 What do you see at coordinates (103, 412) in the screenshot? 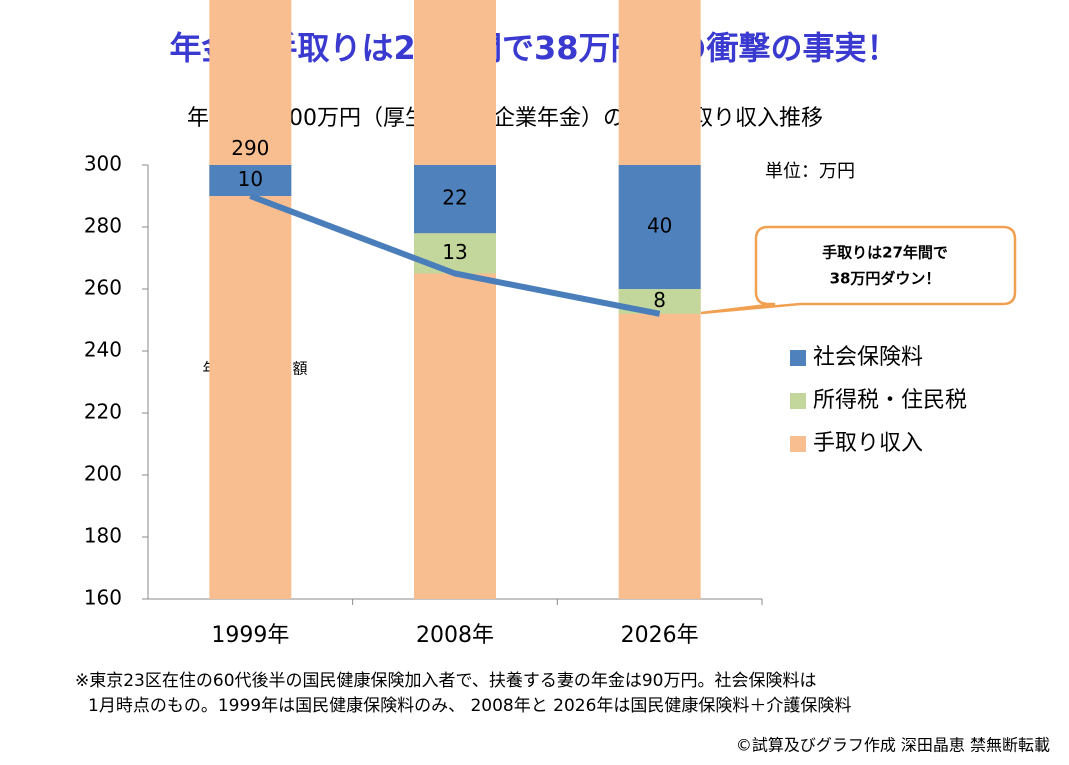
I see `y-tick-label: 220` at bounding box center [103, 412].